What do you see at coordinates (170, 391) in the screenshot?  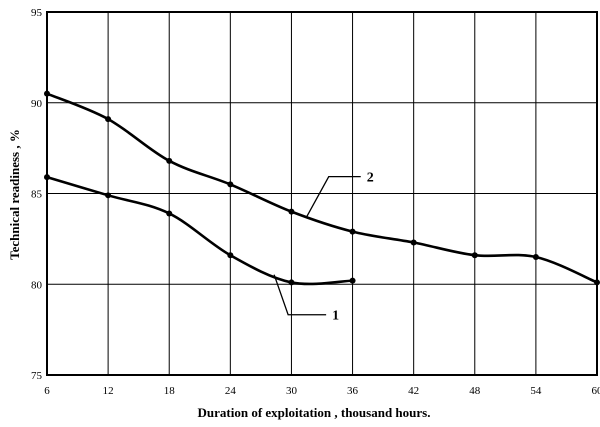 I see `x-tick-label: 18` at bounding box center [170, 391].